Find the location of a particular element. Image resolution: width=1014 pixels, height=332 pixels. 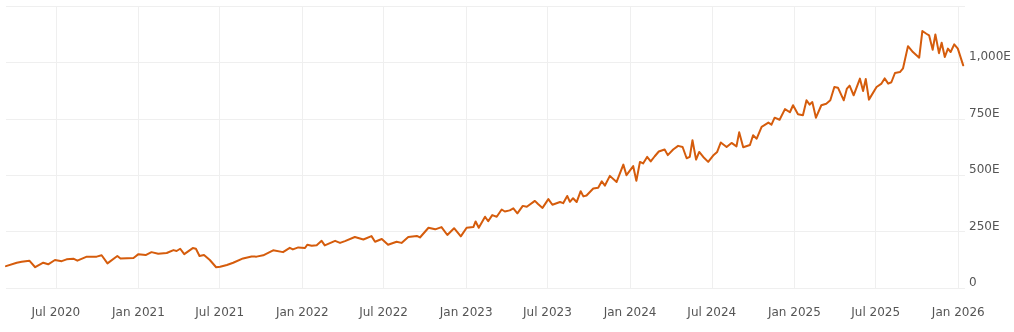

y-tick-label: 500E is located at coordinates (984, 169).